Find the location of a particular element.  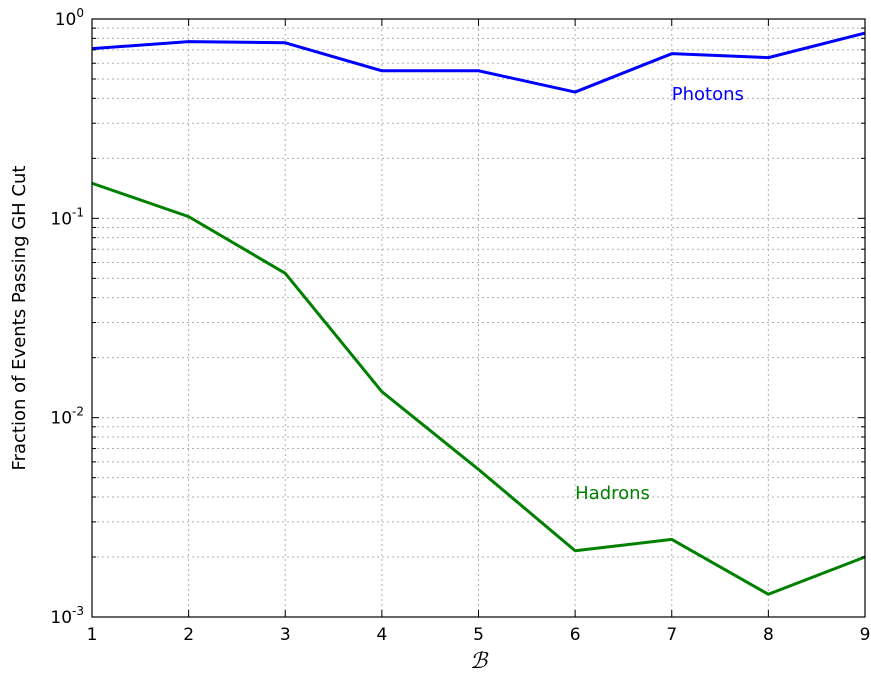

x-tick-label: 6 is located at coordinates (575, 635).